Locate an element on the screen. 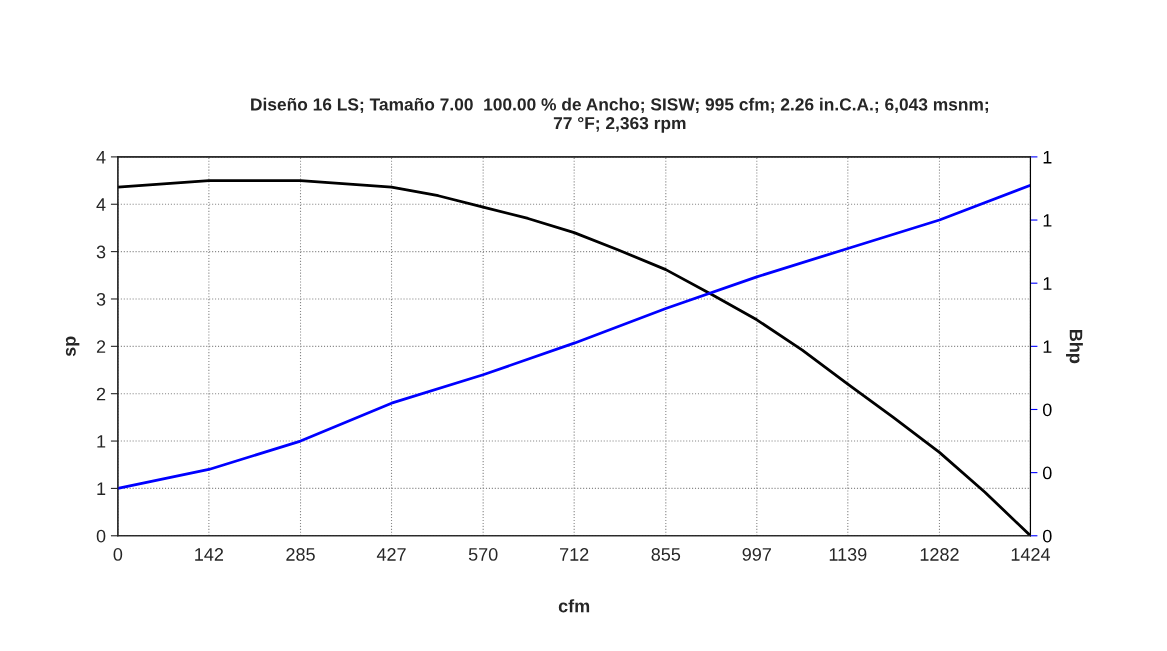 This screenshot has width=1167, height=651. chart-title: Diseño 16 LS; Tamaño 7.00 100.00 % de Ancho; SISW; 995 cfm; 2.26 in.C.A.; 6,043 msnm; 77 °F; 2,363 rpm is located at coordinates (620, 115).